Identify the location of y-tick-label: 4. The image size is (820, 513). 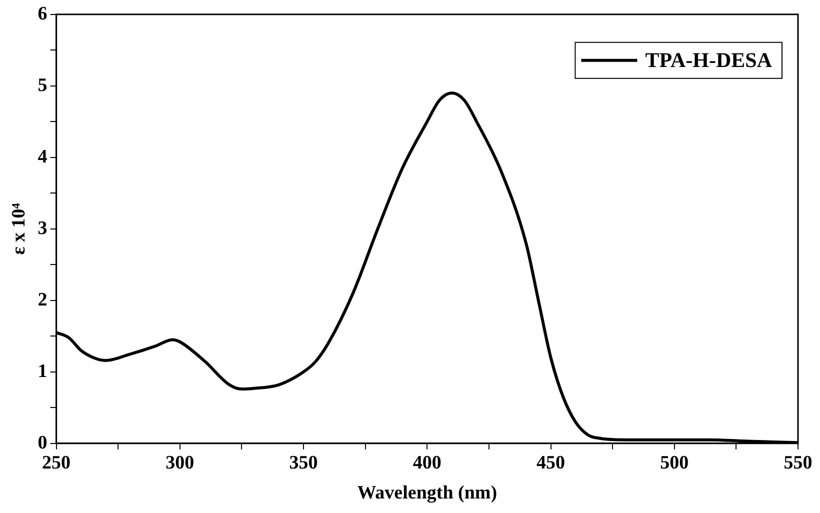
(43, 157).